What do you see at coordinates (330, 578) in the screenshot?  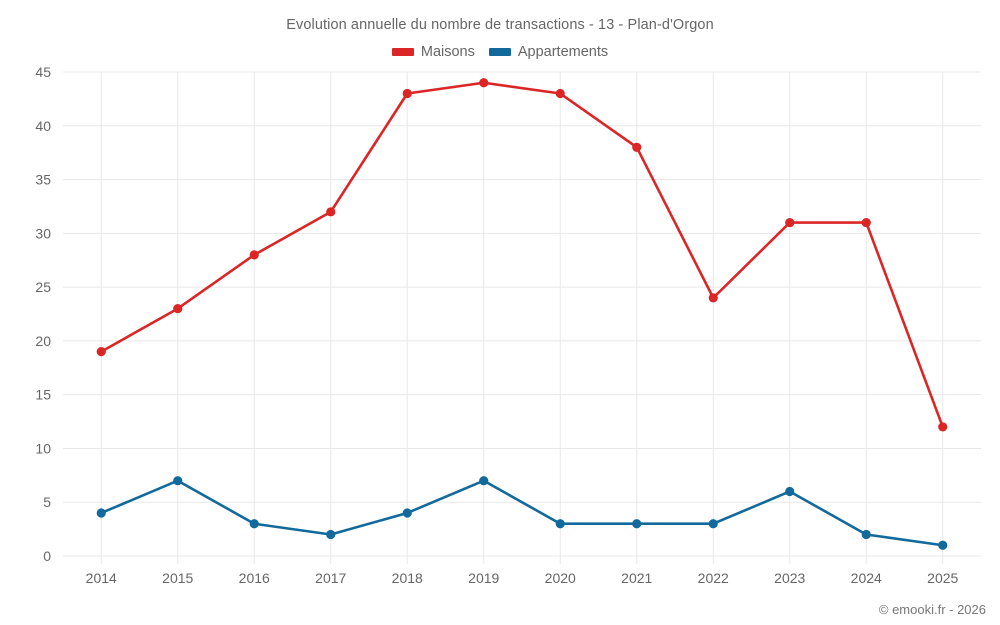 I see `x-tick-label: 2017` at bounding box center [330, 578].